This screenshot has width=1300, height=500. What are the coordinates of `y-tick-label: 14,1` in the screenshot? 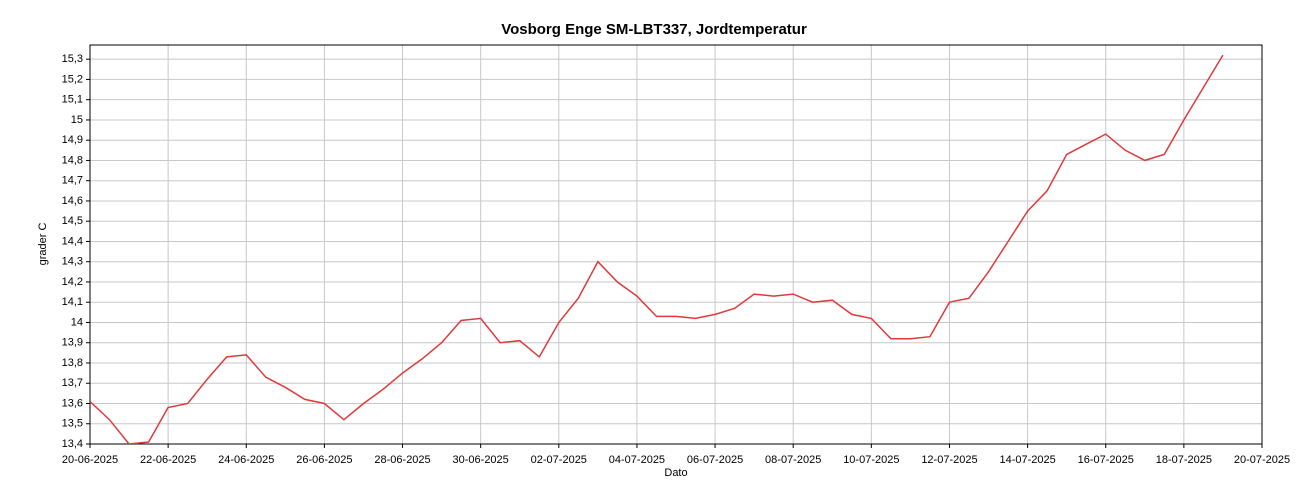 It's located at (72, 302).